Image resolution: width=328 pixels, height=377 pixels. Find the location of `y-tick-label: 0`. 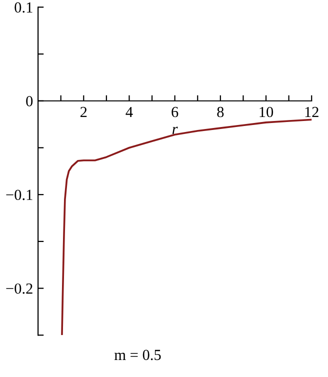

y-tick-label: 0 is located at coordinates (29, 101).